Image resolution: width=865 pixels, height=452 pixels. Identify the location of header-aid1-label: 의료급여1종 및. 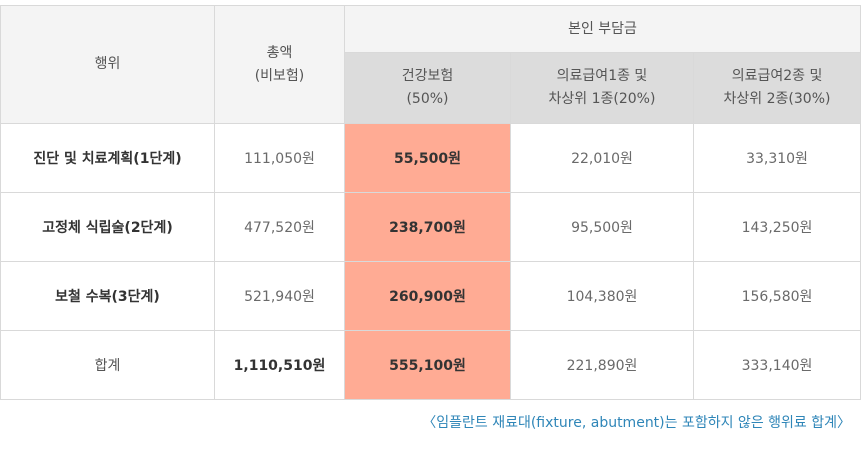
(602, 76).